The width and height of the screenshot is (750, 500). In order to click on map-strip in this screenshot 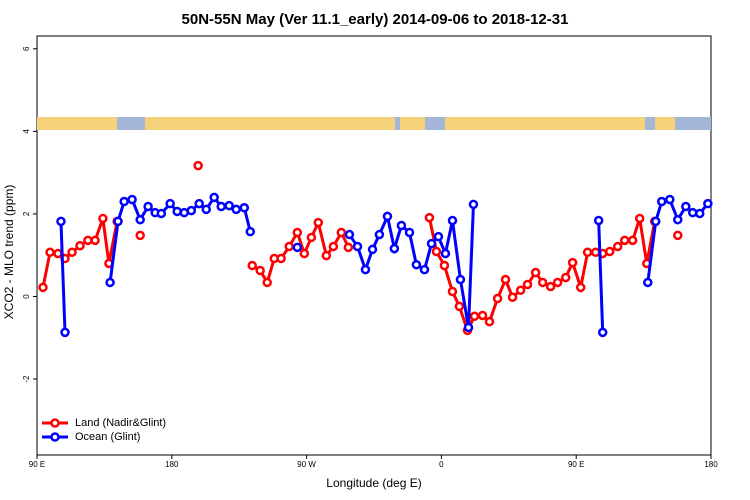, I will do `click(374, 123)`.